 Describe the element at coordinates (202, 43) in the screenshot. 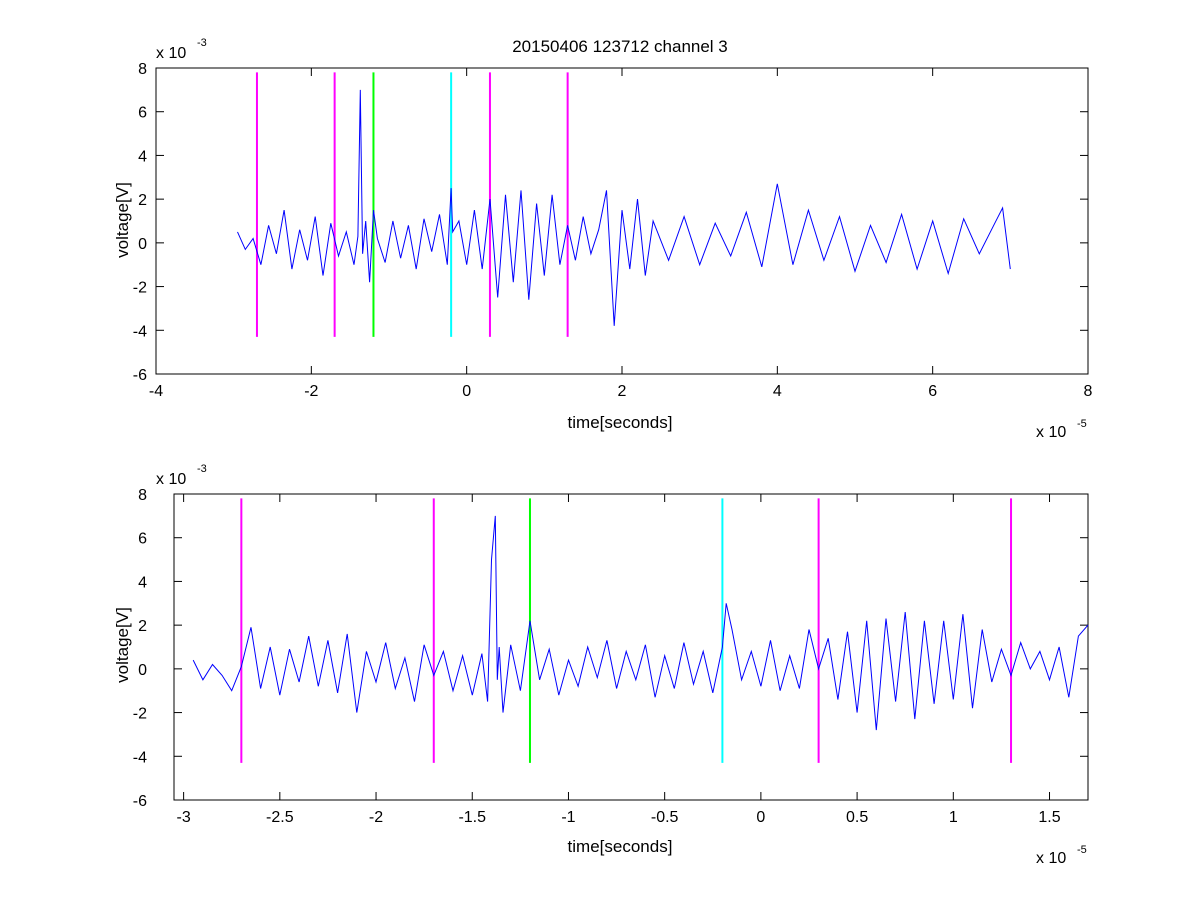

I see `top-y-multiplier-exp: -3` at that location.